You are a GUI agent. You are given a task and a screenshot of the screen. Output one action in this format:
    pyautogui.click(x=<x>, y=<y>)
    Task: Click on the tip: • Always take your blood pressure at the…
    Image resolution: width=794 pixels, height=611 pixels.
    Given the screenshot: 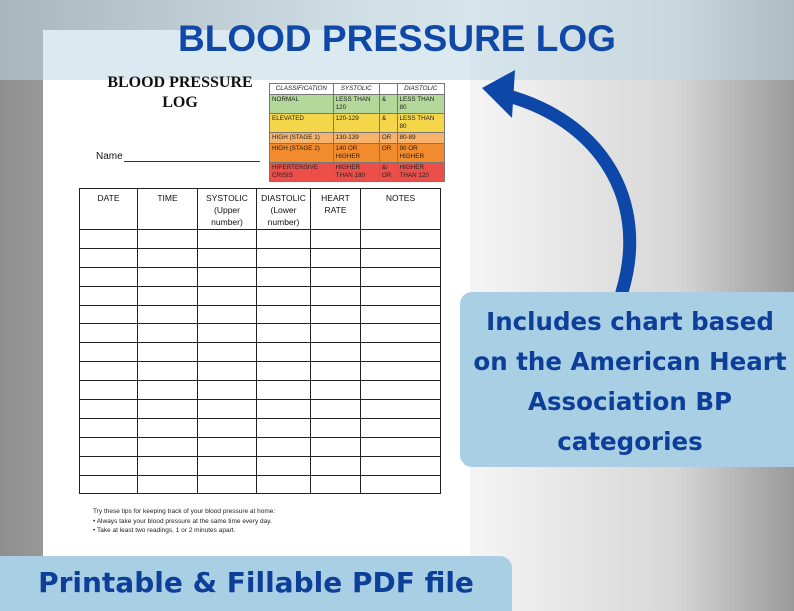 What is the action you would take?
    pyautogui.click(x=182, y=521)
    